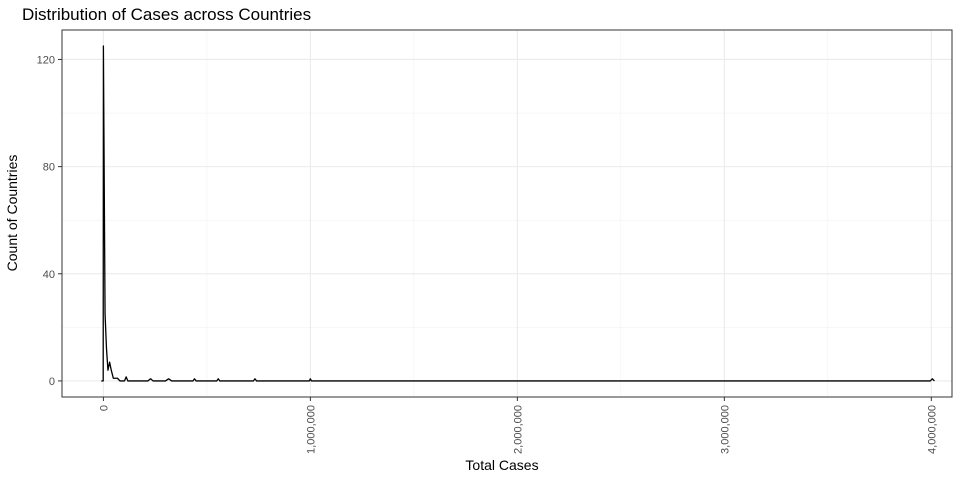 The width and height of the screenshot is (960, 480). Describe the element at coordinates (52, 382) in the screenshot. I see `y-tick-label: 0` at that location.